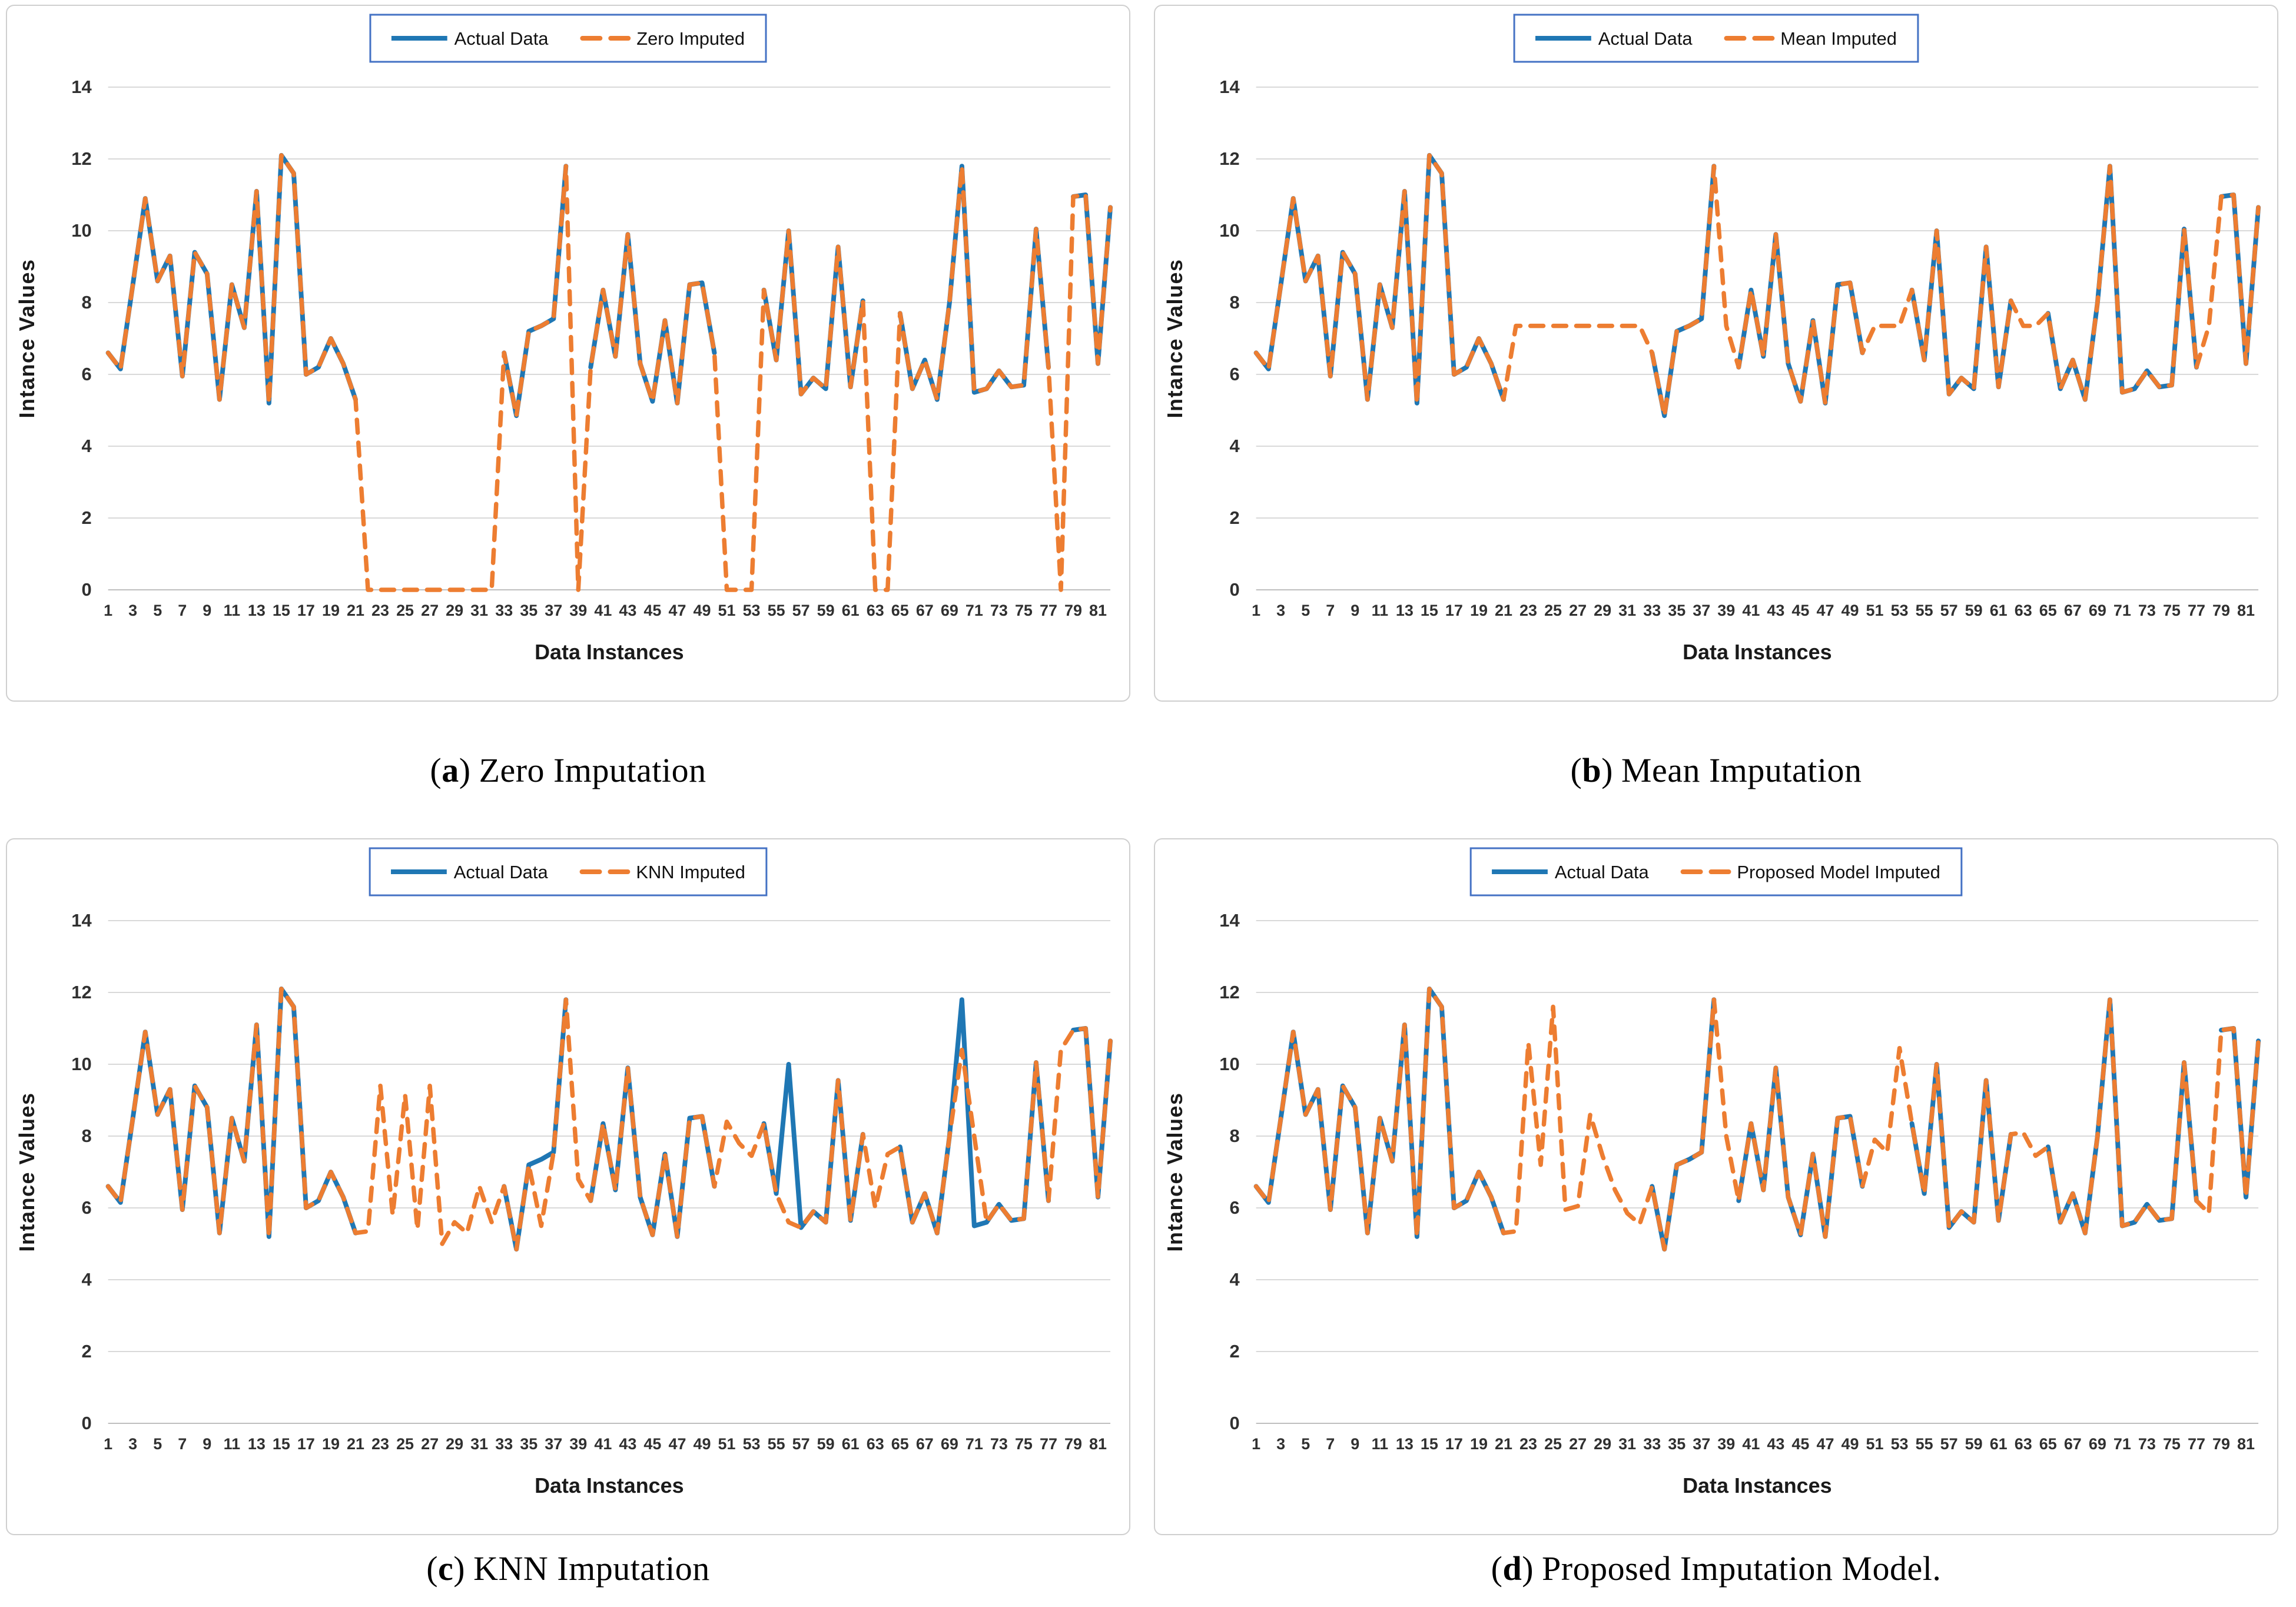 This screenshot has width=2296, height=1607. Describe the element at coordinates (1454, 1444) in the screenshot. I see `x-tick-label: 17` at that location.